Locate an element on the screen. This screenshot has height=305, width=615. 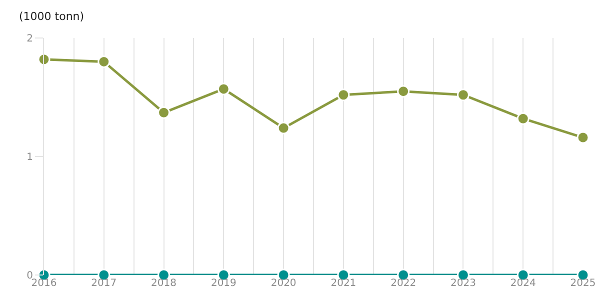
x-tick-label: 2021 is located at coordinates (343, 283).